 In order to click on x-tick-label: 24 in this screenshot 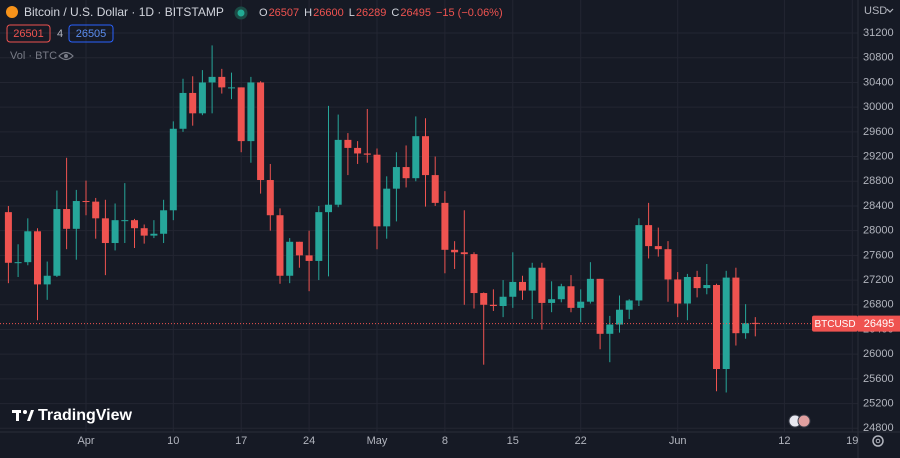, I will do `click(309, 441)`.